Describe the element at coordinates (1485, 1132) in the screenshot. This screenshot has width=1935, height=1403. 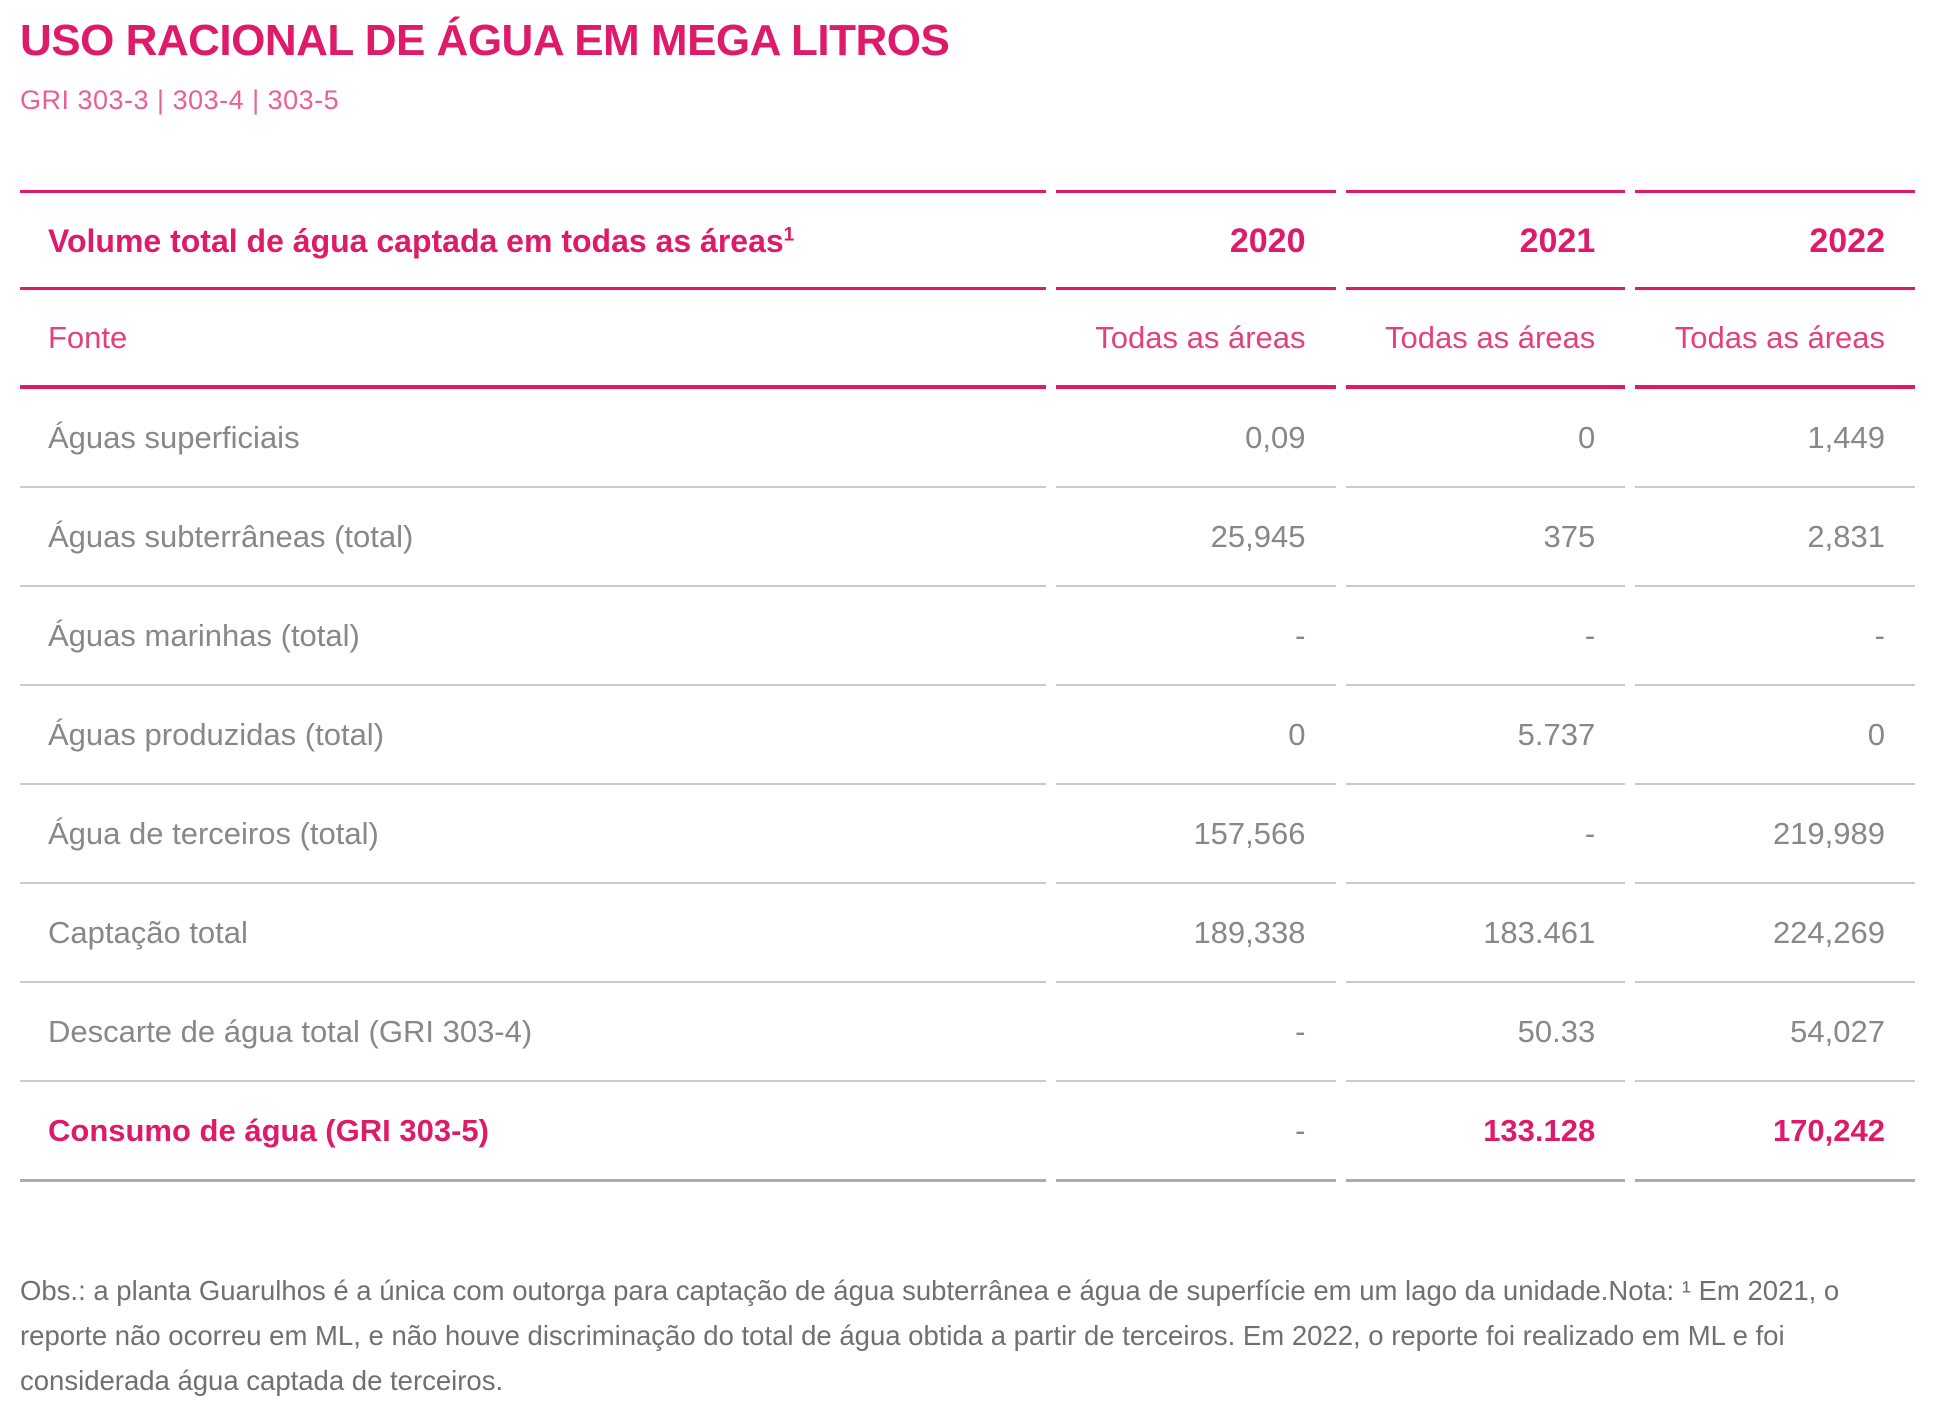
I see `row-value: 133.128` at that location.